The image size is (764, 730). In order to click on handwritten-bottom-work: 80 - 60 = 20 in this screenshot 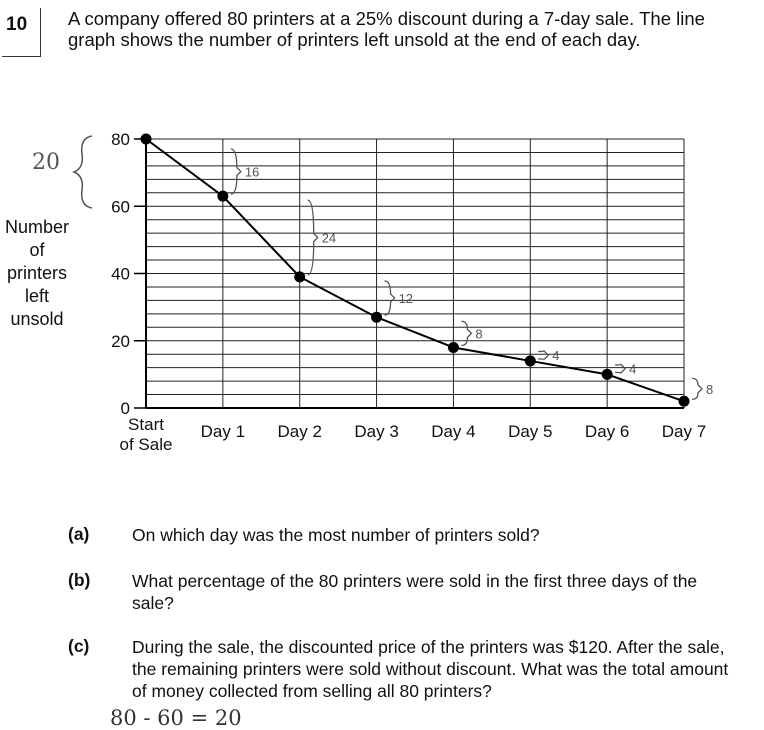, I will do `click(176, 718)`.